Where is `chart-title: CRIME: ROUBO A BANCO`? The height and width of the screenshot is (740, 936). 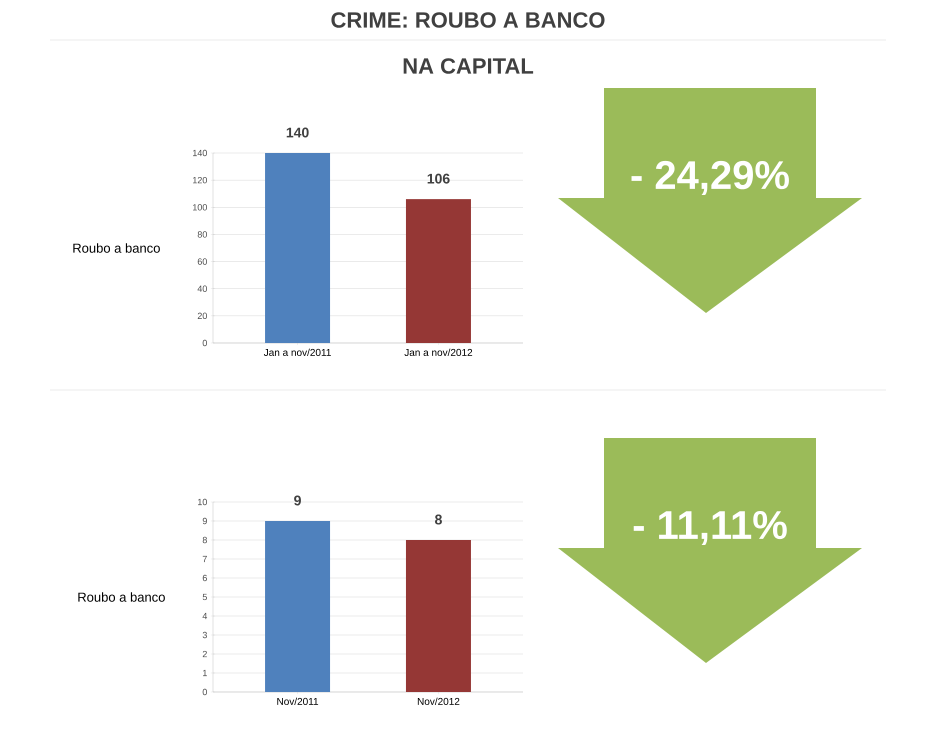 chart-title: CRIME: ROUBO A BANCO is located at coordinates (468, 20).